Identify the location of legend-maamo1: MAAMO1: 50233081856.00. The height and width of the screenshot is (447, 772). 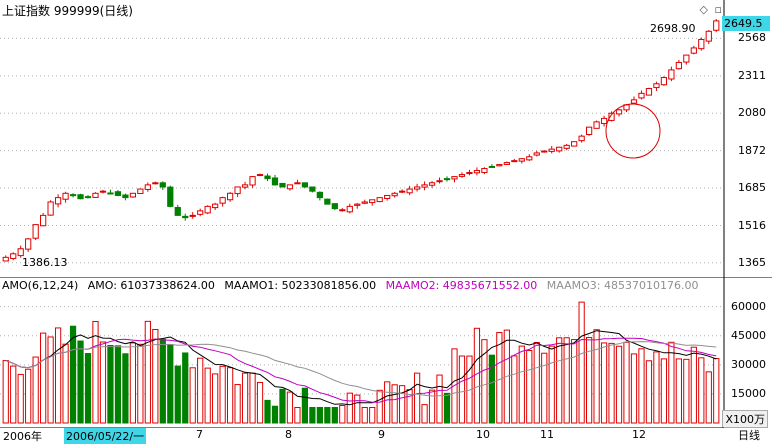
(300, 285).